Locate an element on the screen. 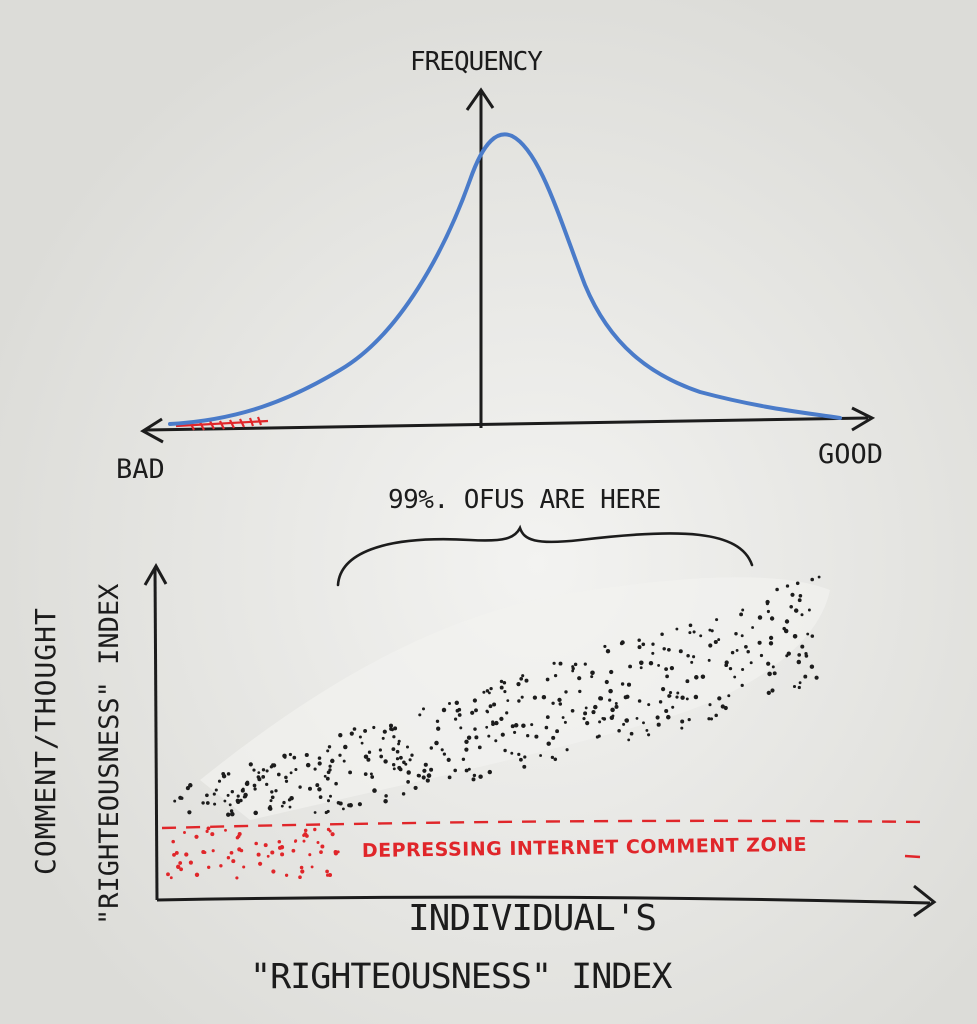  top-x-left-arrow-icon is located at coordinates (152, 430).